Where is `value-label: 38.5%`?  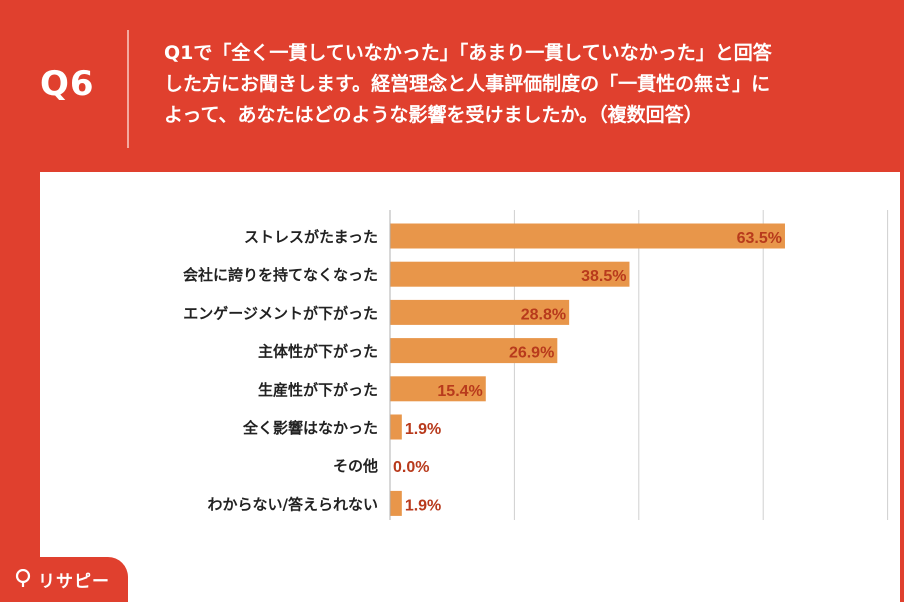 value-label: 38.5% is located at coordinates (603, 276).